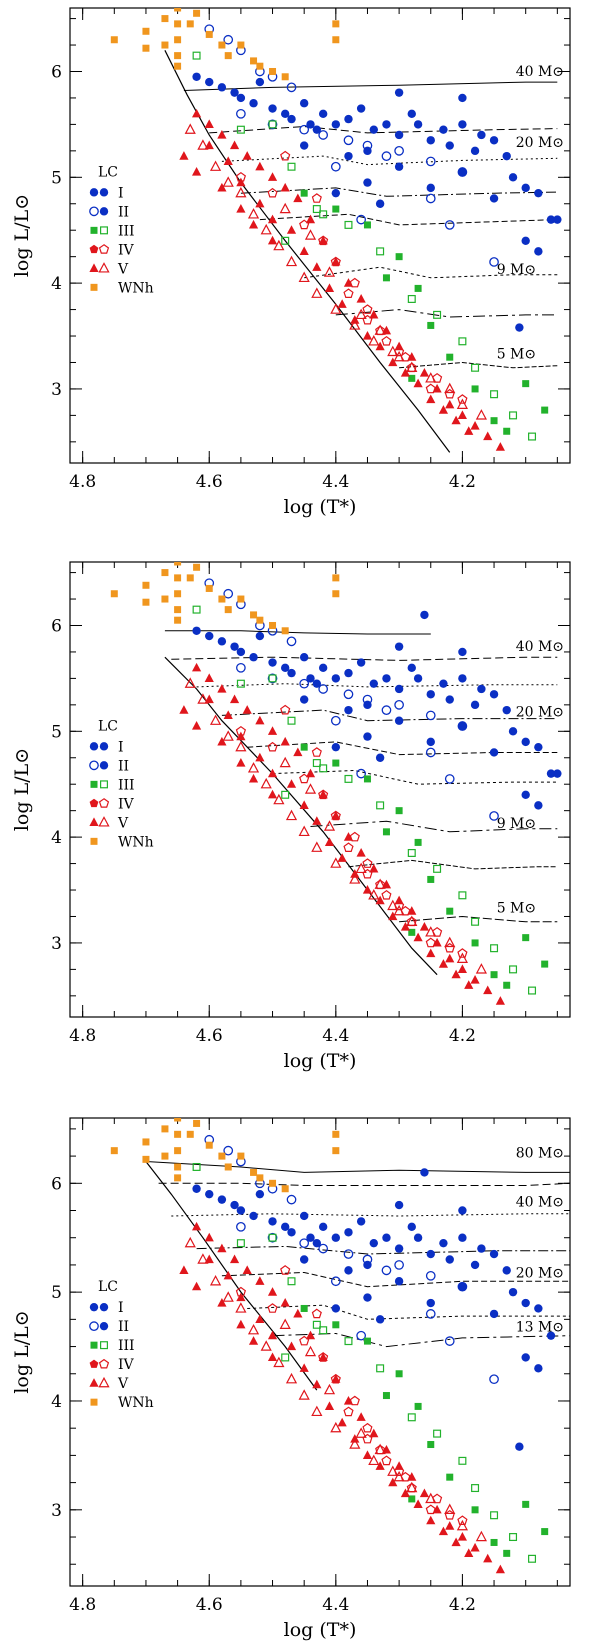 The width and height of the screenshot is (600, 1652). I want to click on mass-label: 13 M⊙, so click(540, 1328).